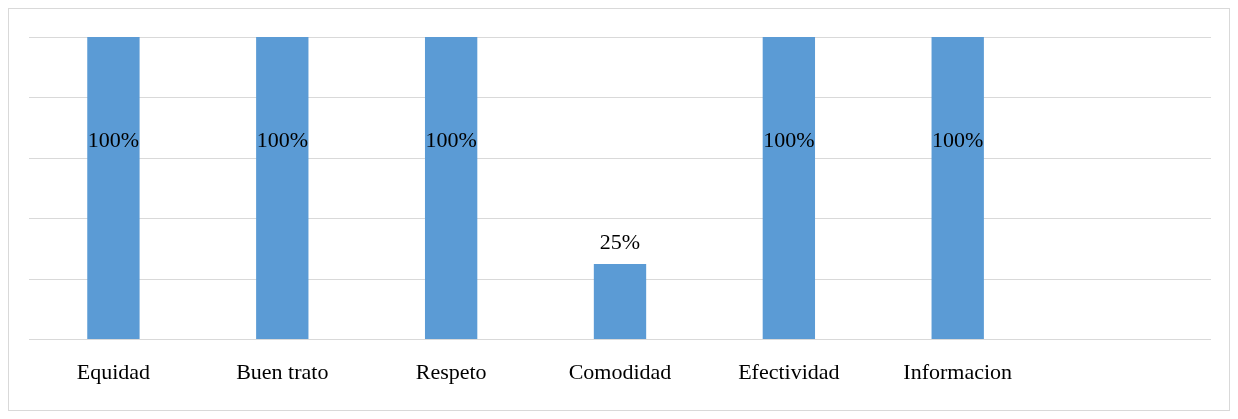 Image resolution: width=1238 pixels, height=419 pixels. What do you see at coordinates (620, 371) in the screenshot?
I see `x-tick-label: Comodidad` at bounding box center [620, 371].